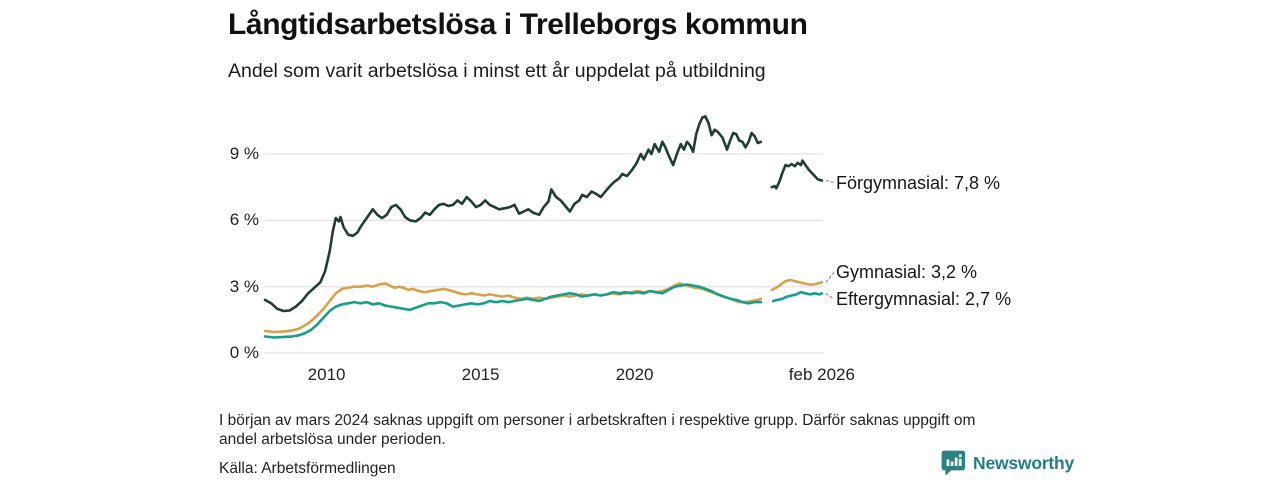 The height and width of the screenshot is (480, 1280). Describe the element at coordinates (543, 306) in the screenshot. I see `series-line-gymnasial` at that location.